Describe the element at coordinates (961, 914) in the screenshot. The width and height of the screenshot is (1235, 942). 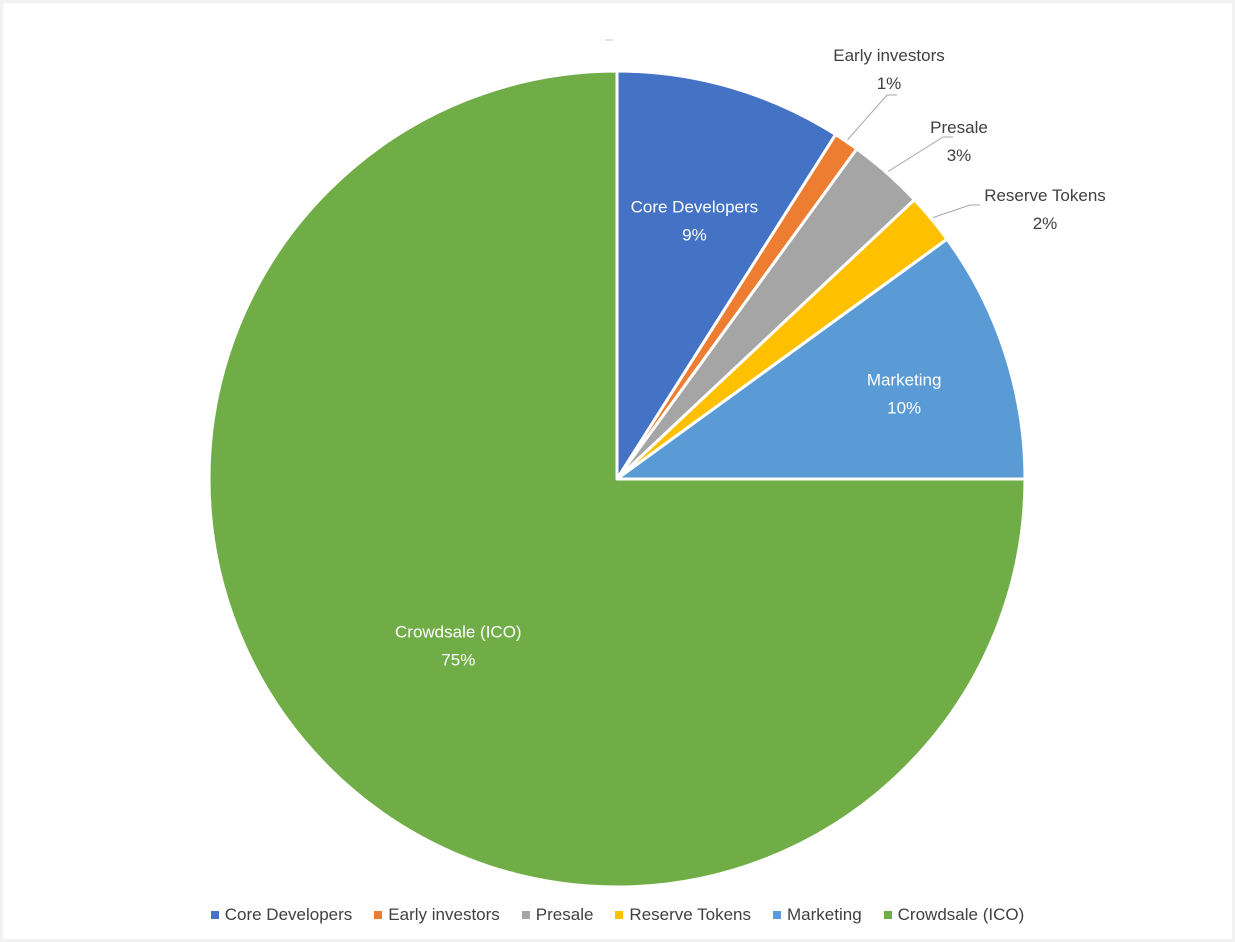
I see `legend-label: Crowdsale (ICO)` at that location.